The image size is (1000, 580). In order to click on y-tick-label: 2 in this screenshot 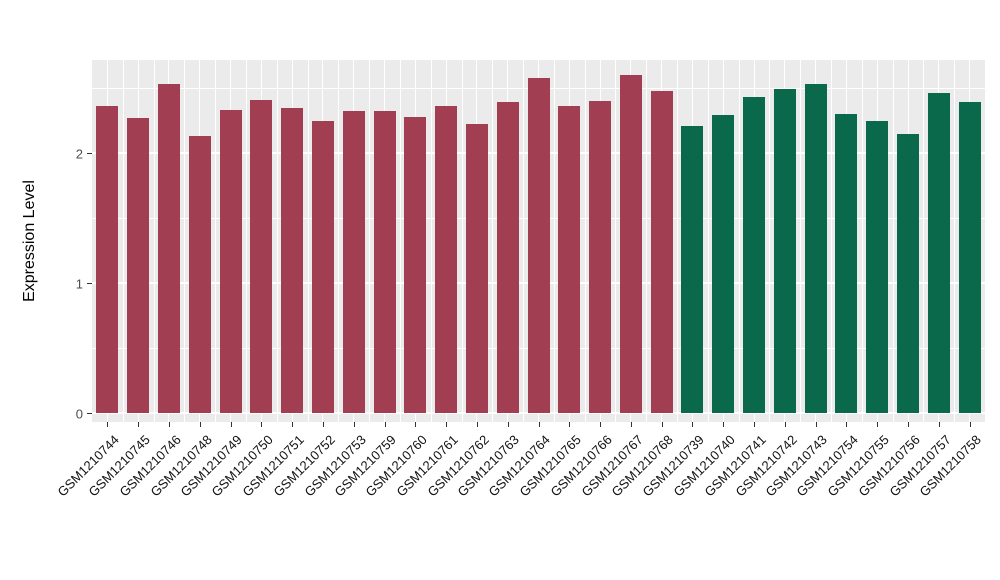, I will do `click(79, 153)`.